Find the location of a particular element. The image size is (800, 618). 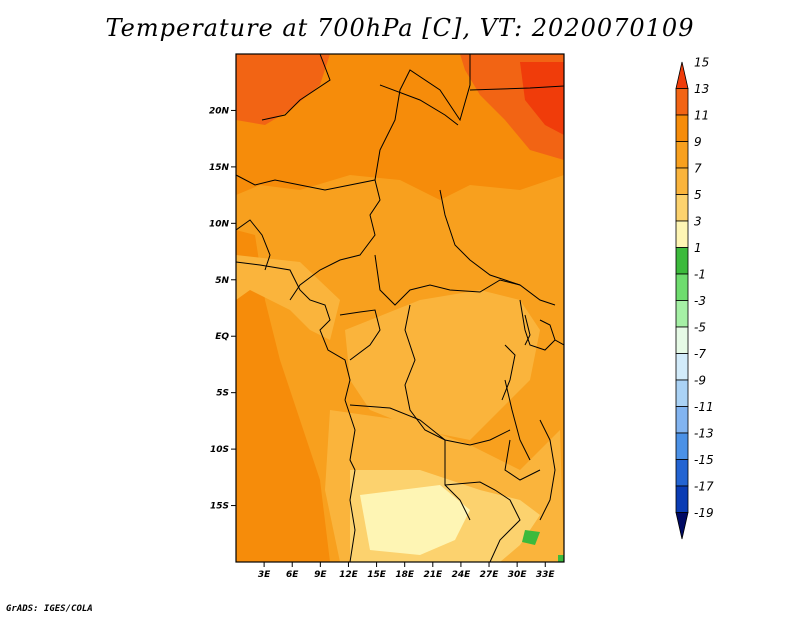

colorbar-label: -9 is located at coordinates (700, 381).